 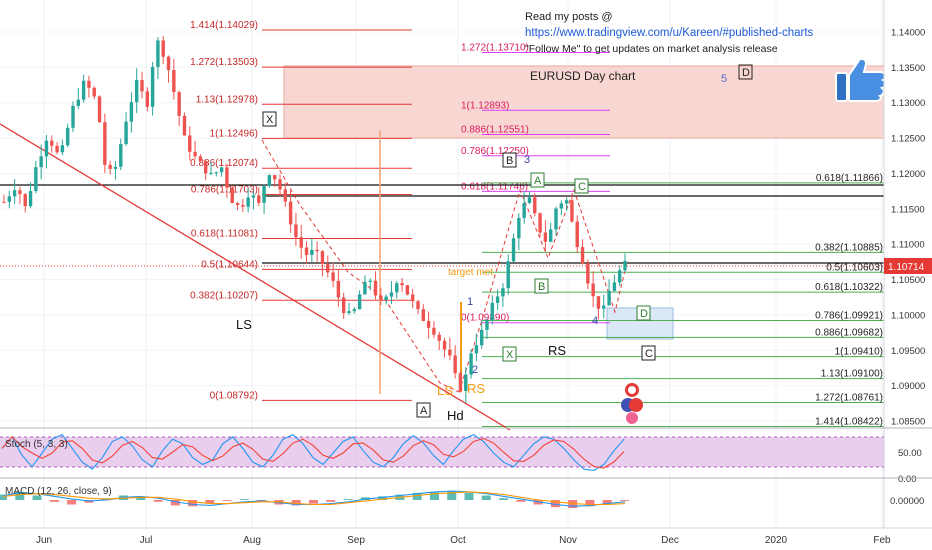 I want to click on wave-2-label: 2, so click(x=475, y=370).